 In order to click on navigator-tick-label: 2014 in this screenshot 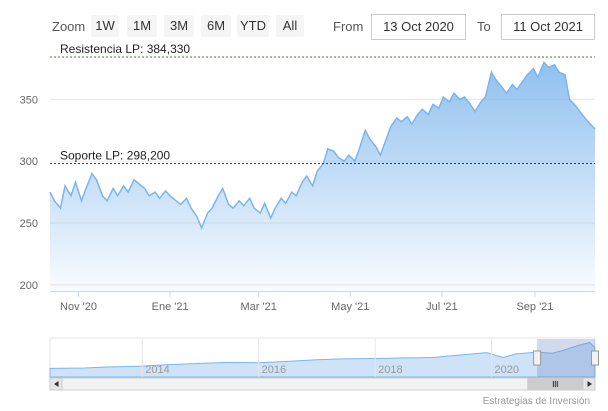, I will do `click(157, 370)`.